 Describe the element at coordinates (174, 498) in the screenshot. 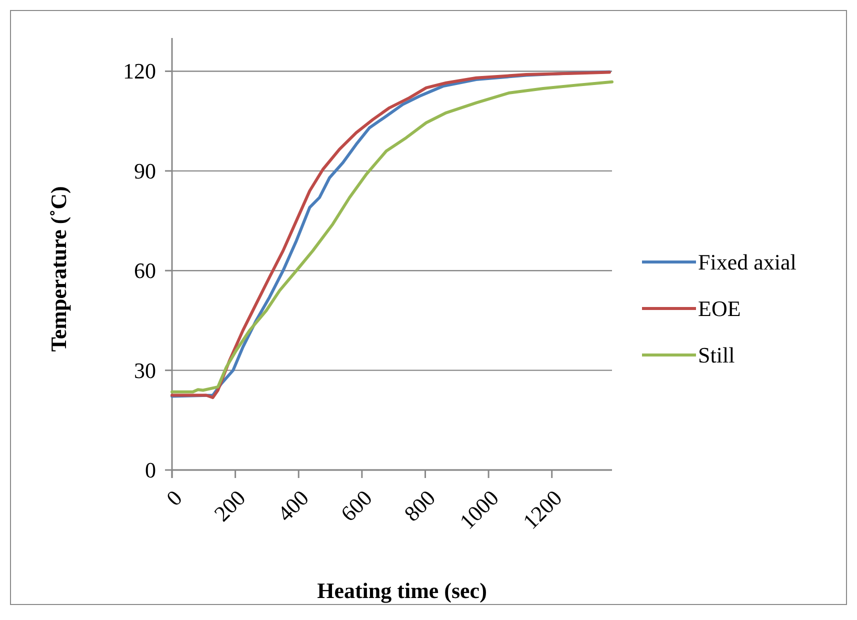

I see `x-tick-label: 0` at that location.